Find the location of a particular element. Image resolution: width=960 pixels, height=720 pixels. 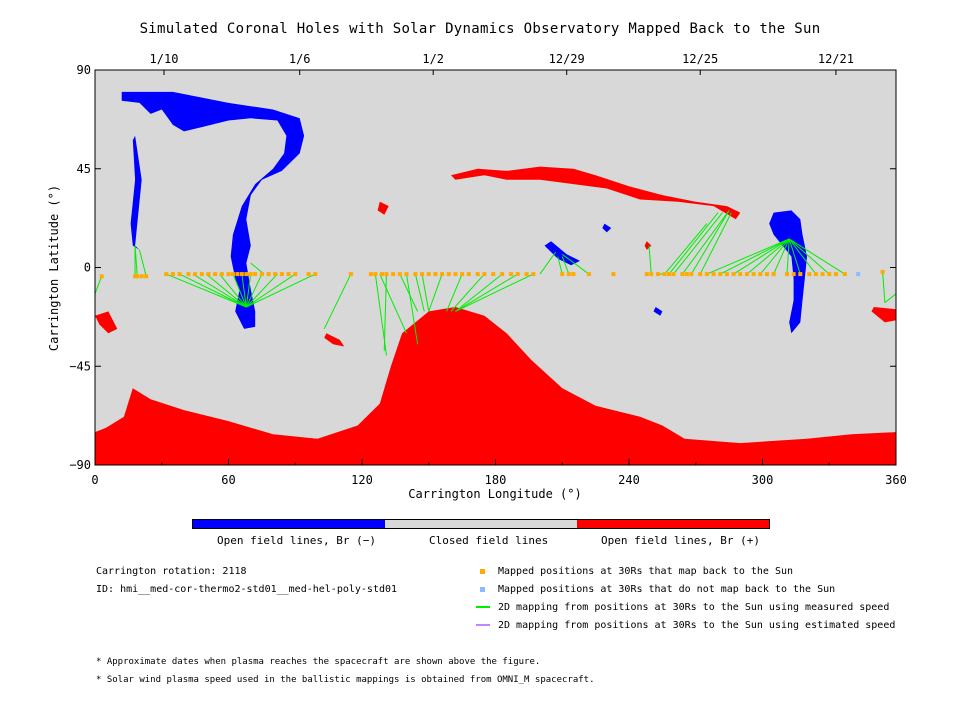

legend-line-measured is located at coordinates (483, 607).